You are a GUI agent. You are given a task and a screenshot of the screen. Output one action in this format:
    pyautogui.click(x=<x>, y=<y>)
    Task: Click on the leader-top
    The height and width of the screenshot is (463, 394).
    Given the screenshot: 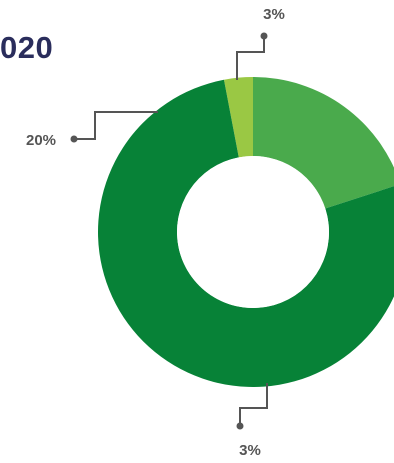 What is the action you would take?
    pyautogui.click(x=252, y=56)
    